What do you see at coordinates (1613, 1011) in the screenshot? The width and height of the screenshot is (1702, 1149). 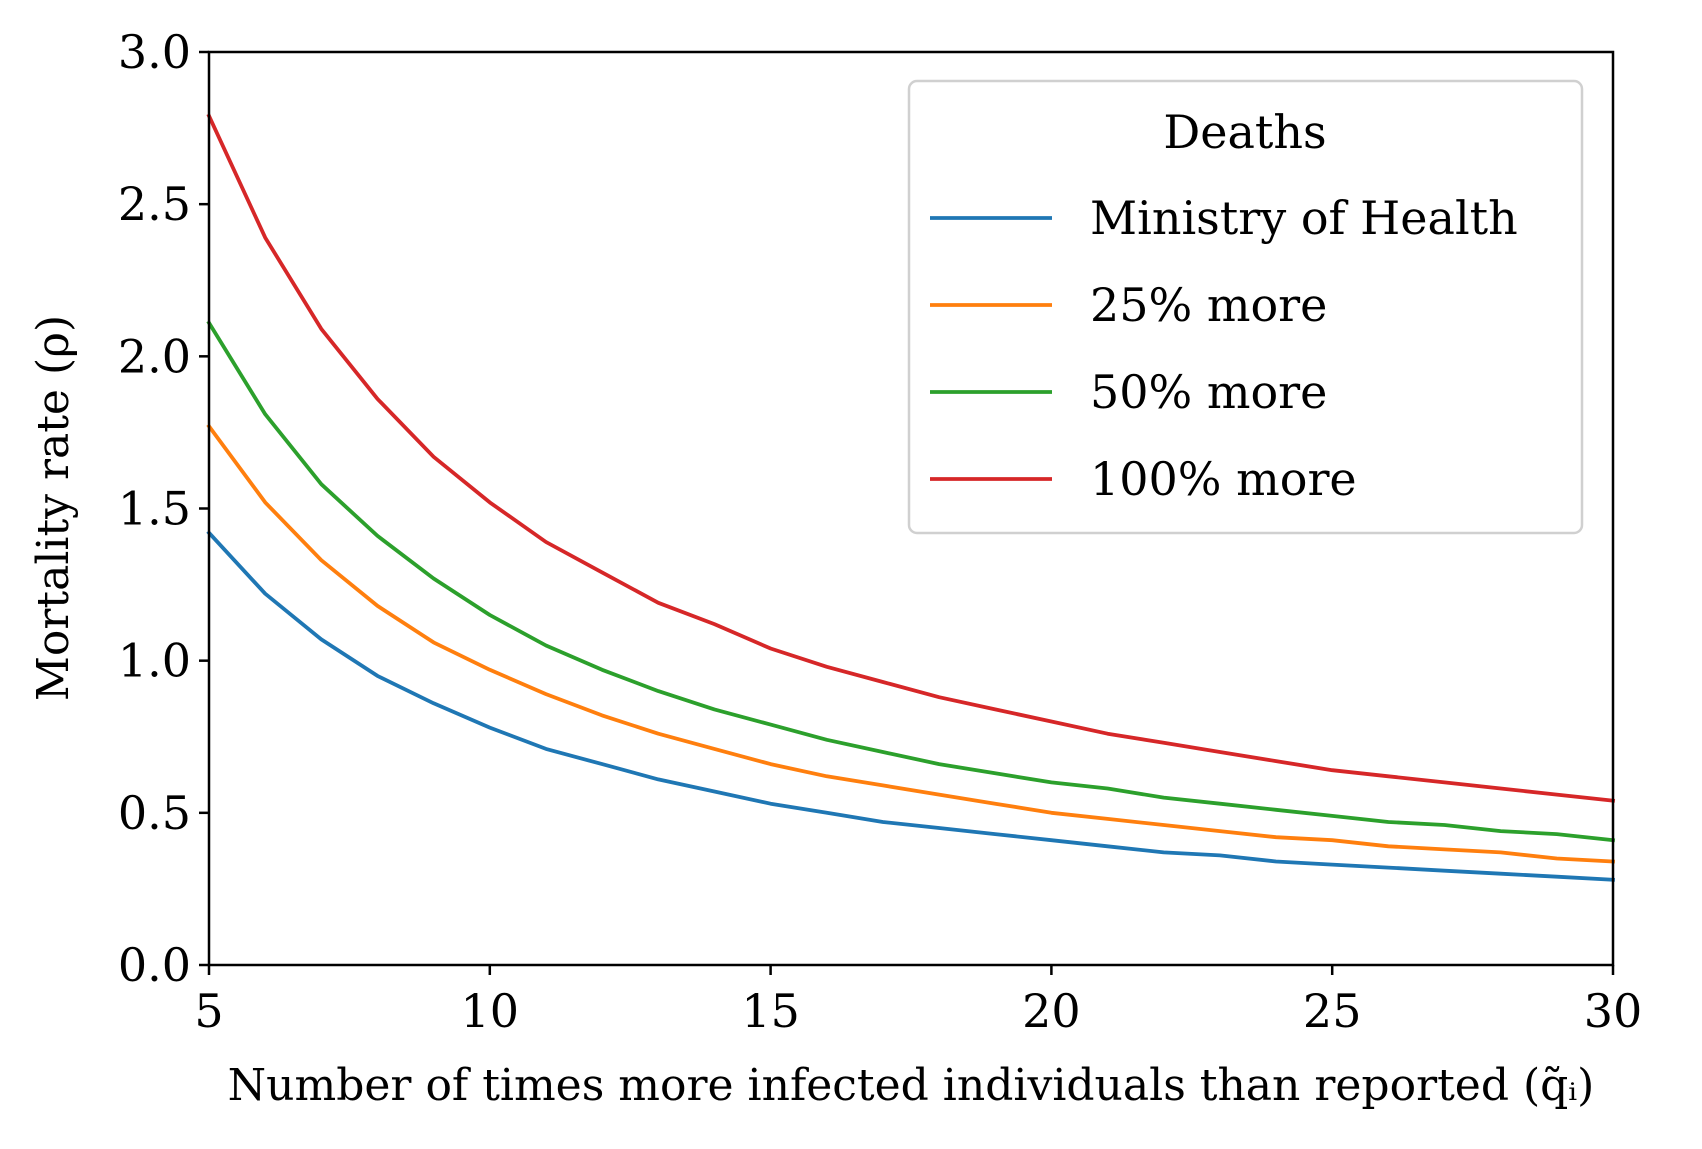 I see `x-tick-label: 30` at bounding box center [1613, 1011].